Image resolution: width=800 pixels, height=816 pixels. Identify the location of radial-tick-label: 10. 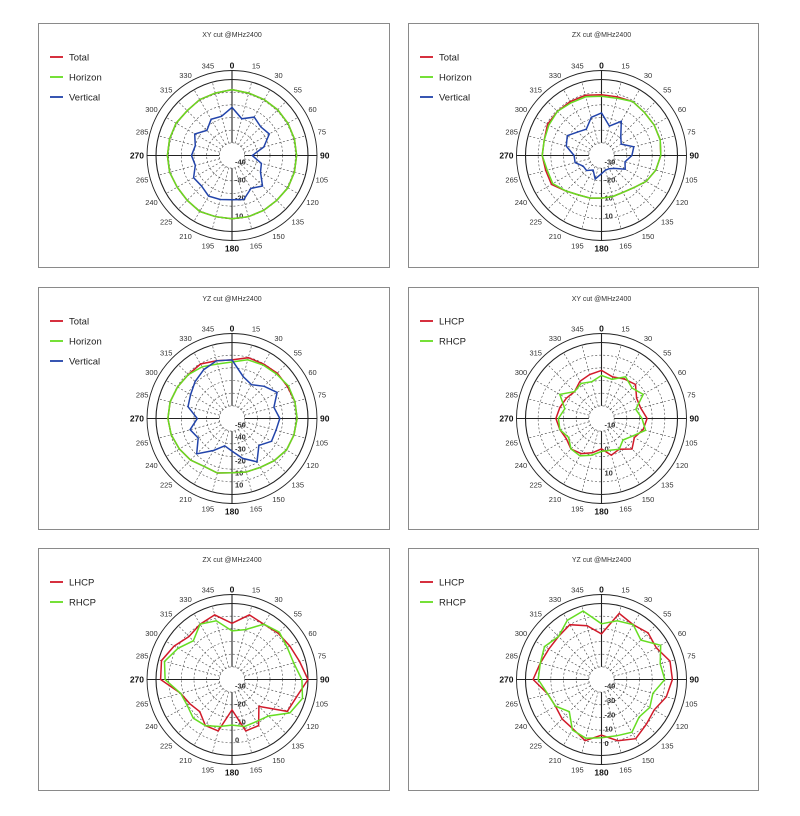
(609, 729).